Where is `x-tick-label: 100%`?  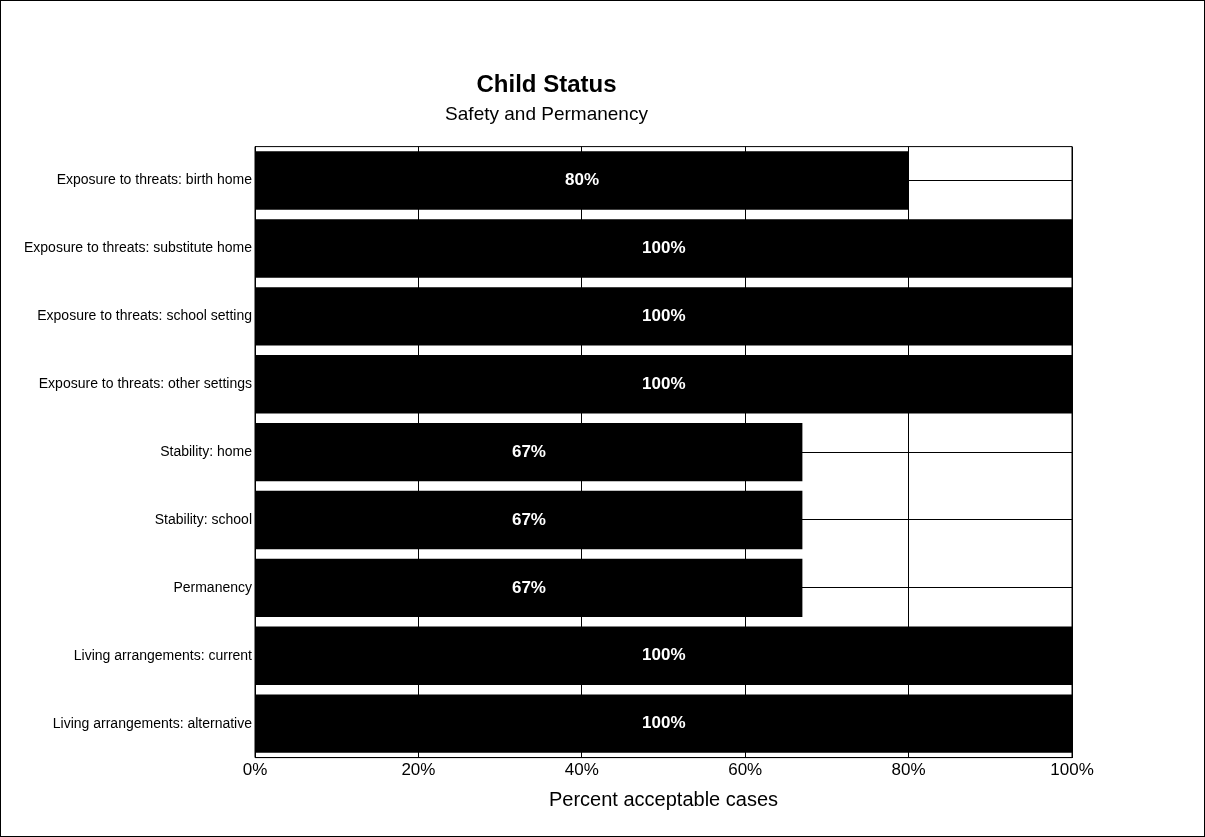
x-tick-label: 100% is located at coordinates (1072, 770).